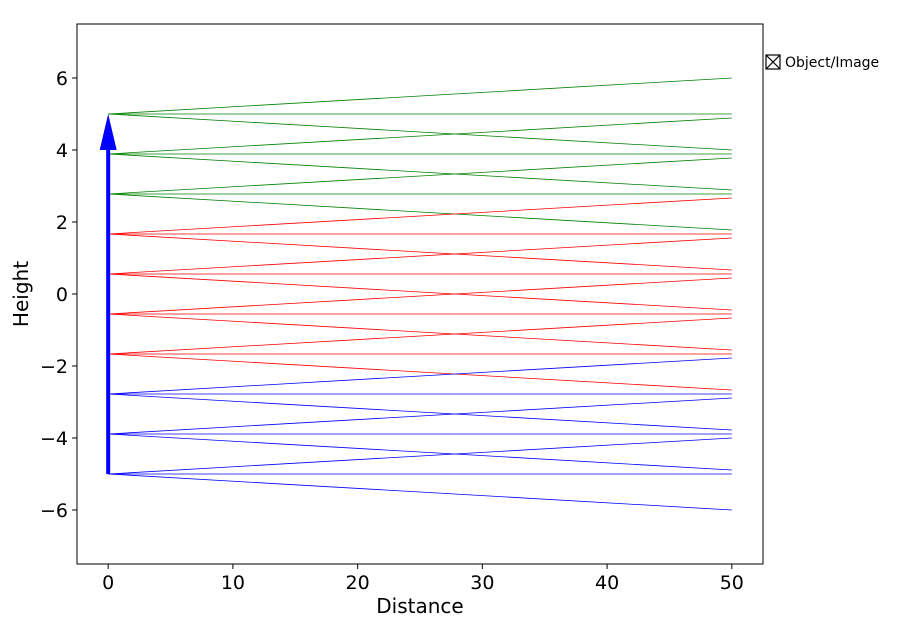  I want to click on y-tick-label: 6, so click(62, 79).